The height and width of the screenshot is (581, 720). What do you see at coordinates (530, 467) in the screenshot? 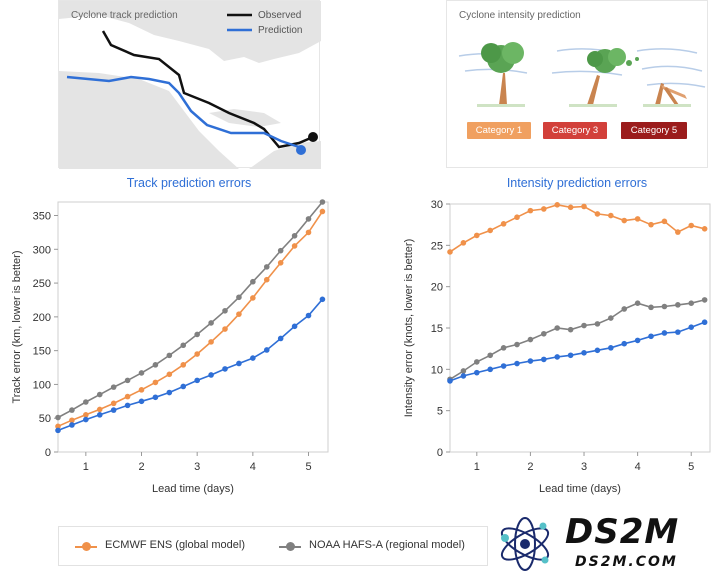
I see `intensity-chart-xtick-label: 2` at bounding box center [530, 467].